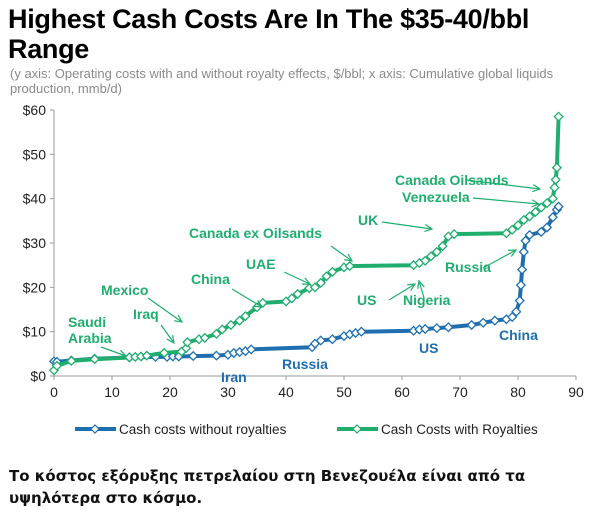 The width and height of the screenshot is (609, 523). What do you see at coordinates (54, 392) in the screenshot?
I see `x-tick-label: 0` at bounding box center [54, 392].